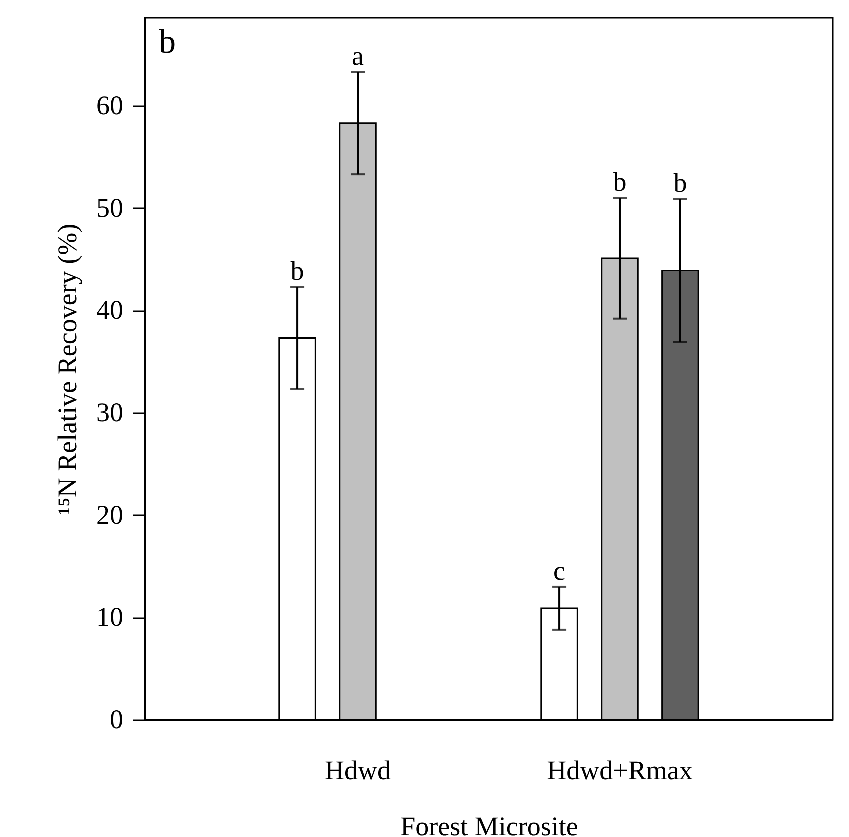 The image size is (849, 837). I want to click on y-tick-label: 20, so click(110, 515).